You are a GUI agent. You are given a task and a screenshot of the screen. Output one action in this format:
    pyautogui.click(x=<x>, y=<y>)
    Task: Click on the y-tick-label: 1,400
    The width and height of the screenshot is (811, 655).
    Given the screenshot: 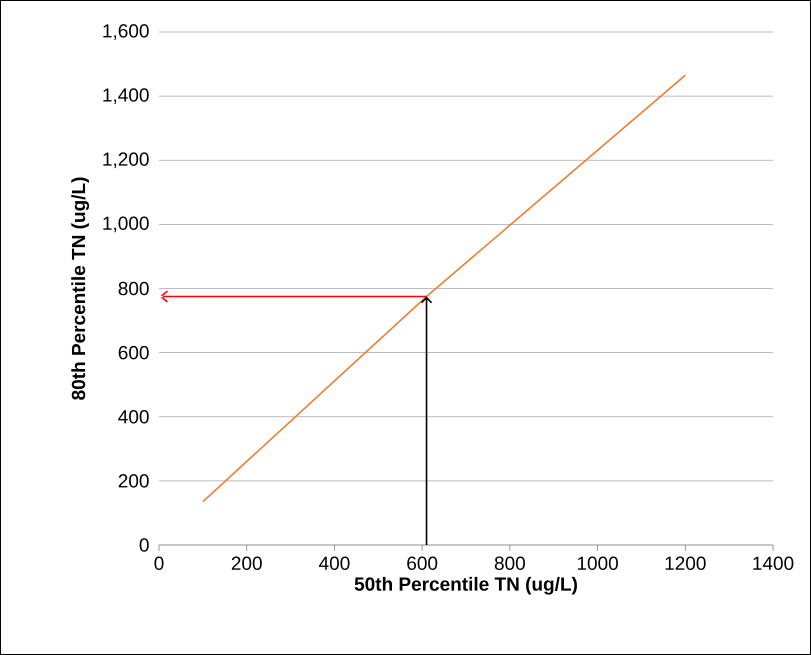 What is the action you would take?
    pyautogui.click(x=126, y=96)
    